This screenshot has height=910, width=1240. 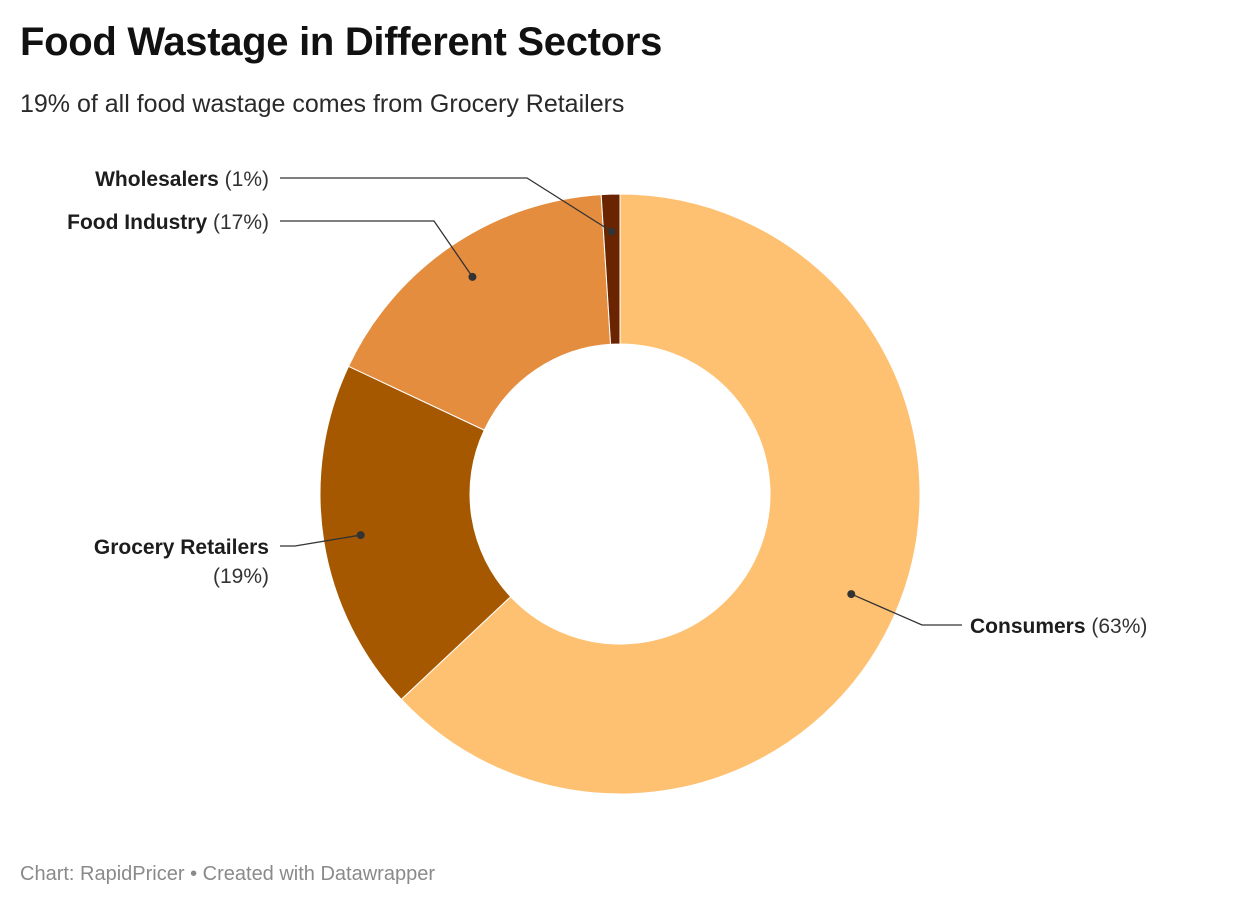 I want to click on slice-label-consumers: Consumers (63%), so click(x=1058, y=626).